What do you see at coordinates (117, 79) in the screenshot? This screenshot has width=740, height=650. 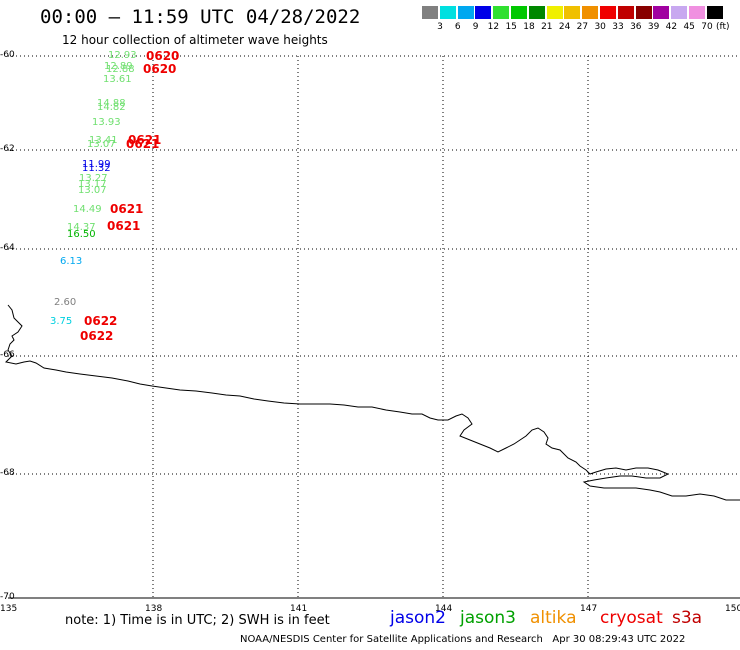 I see `wave-height-value: 13.61` at bounding box center [117, 79].